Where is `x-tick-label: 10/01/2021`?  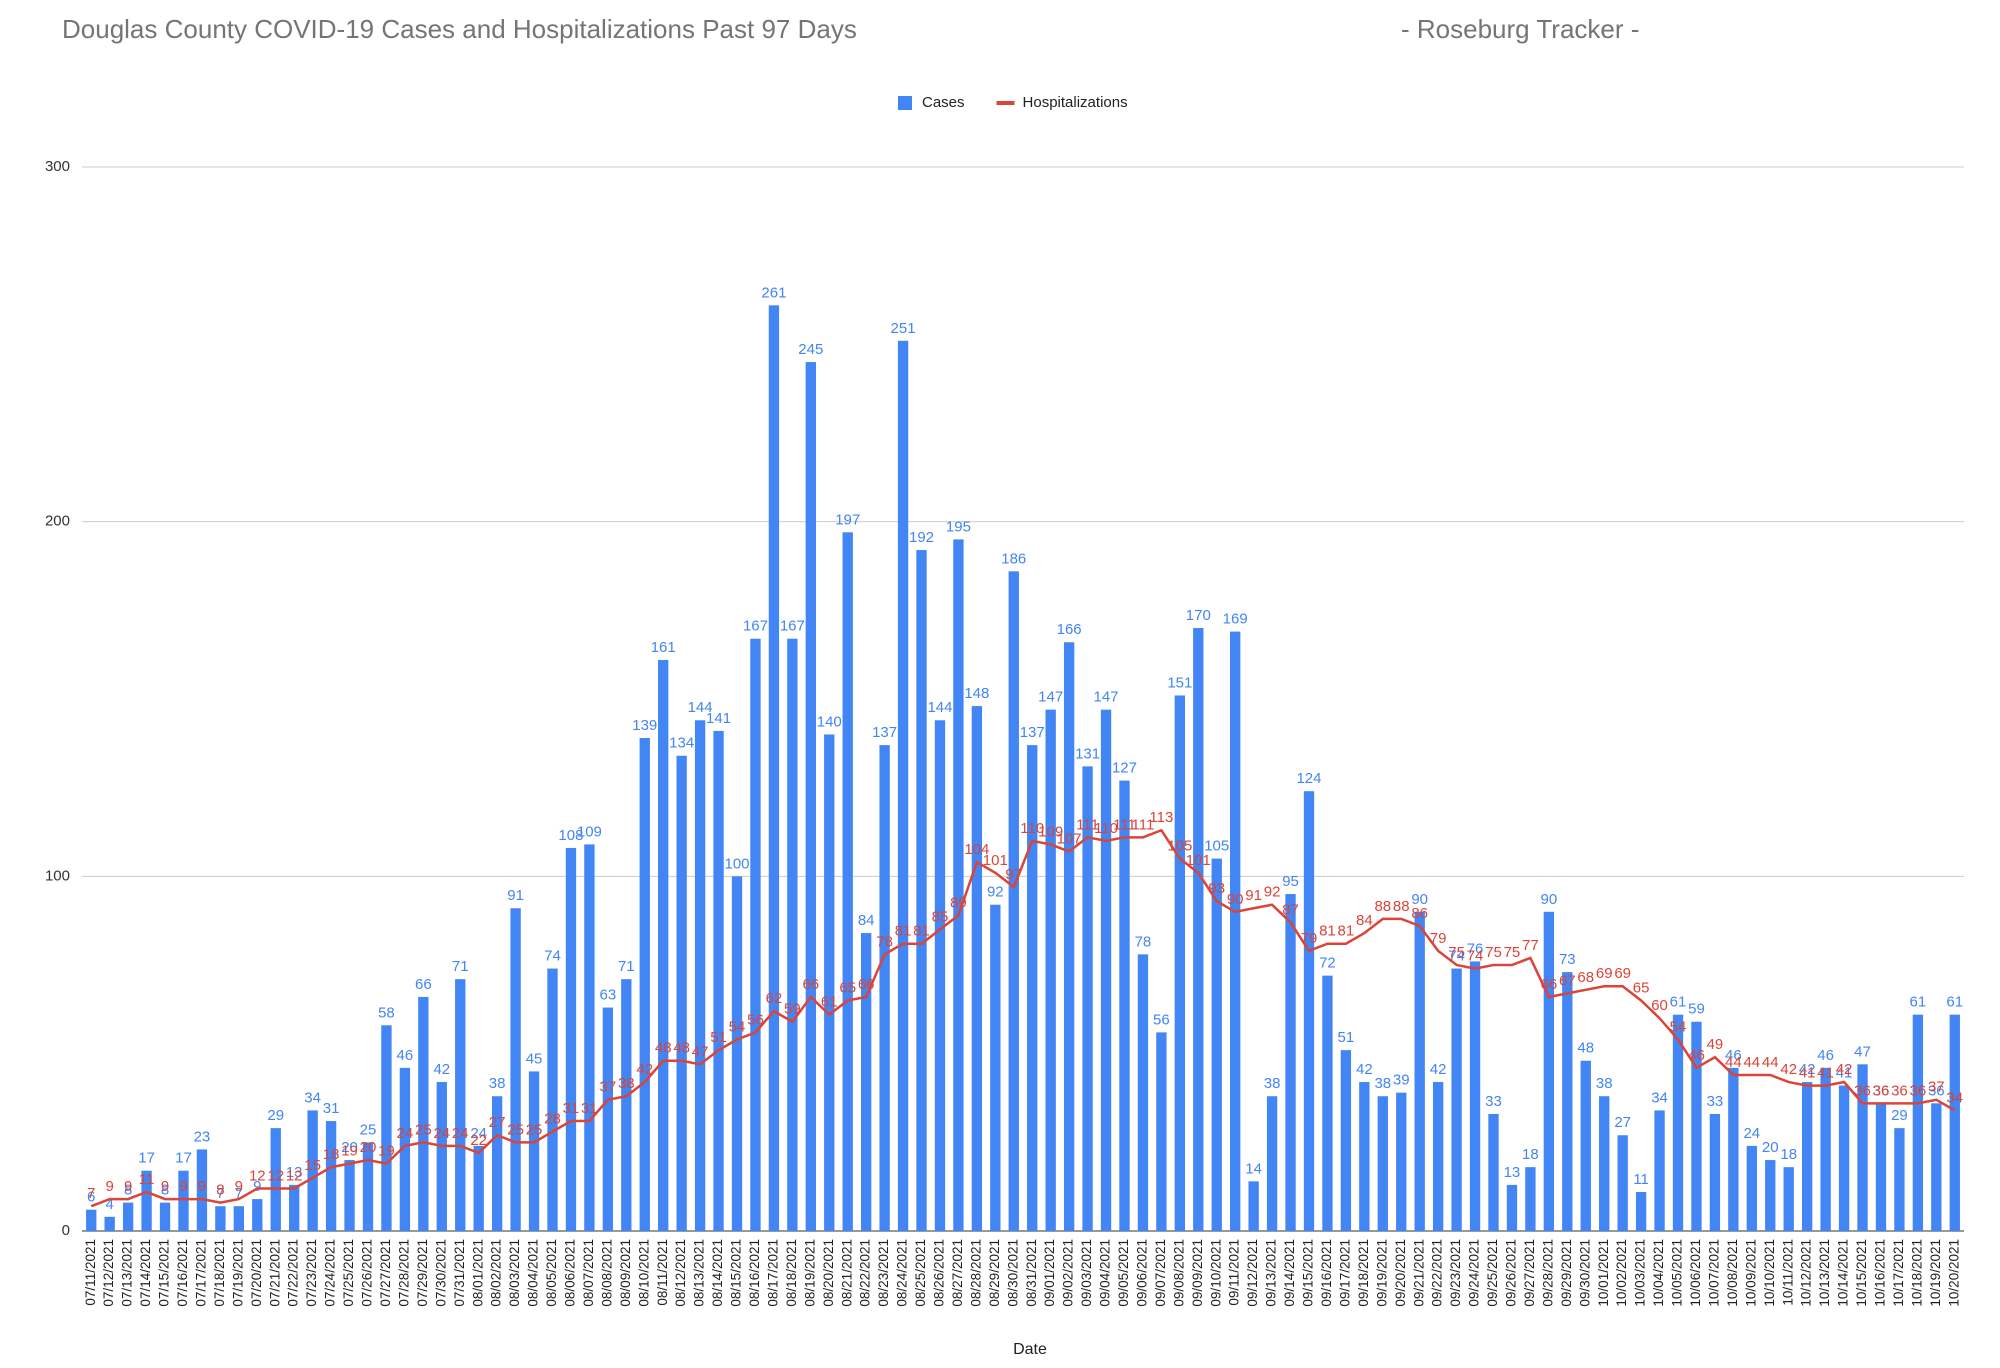 x-tick-label: 10/01/2021 is located at coordinates (1603, 1273).